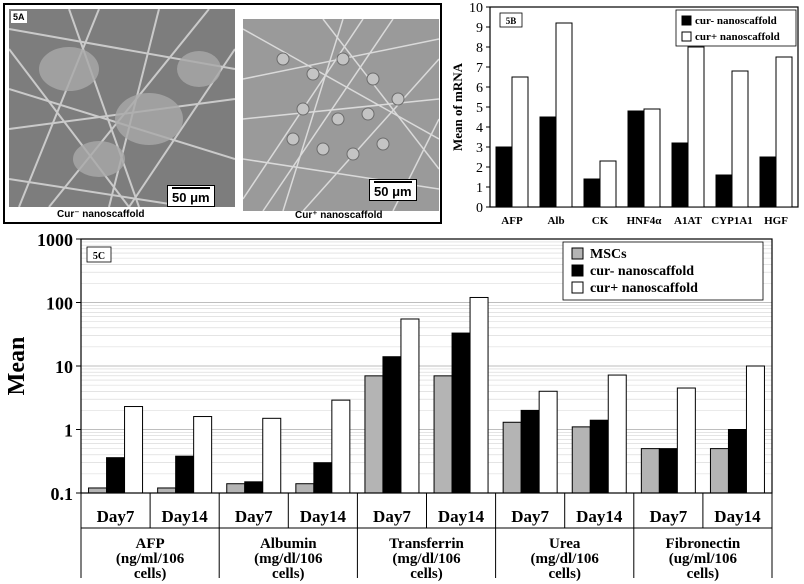  Describe the element at coordinates (479, 88) in the screenshot. I see `y-tick-label: 6` at that location.